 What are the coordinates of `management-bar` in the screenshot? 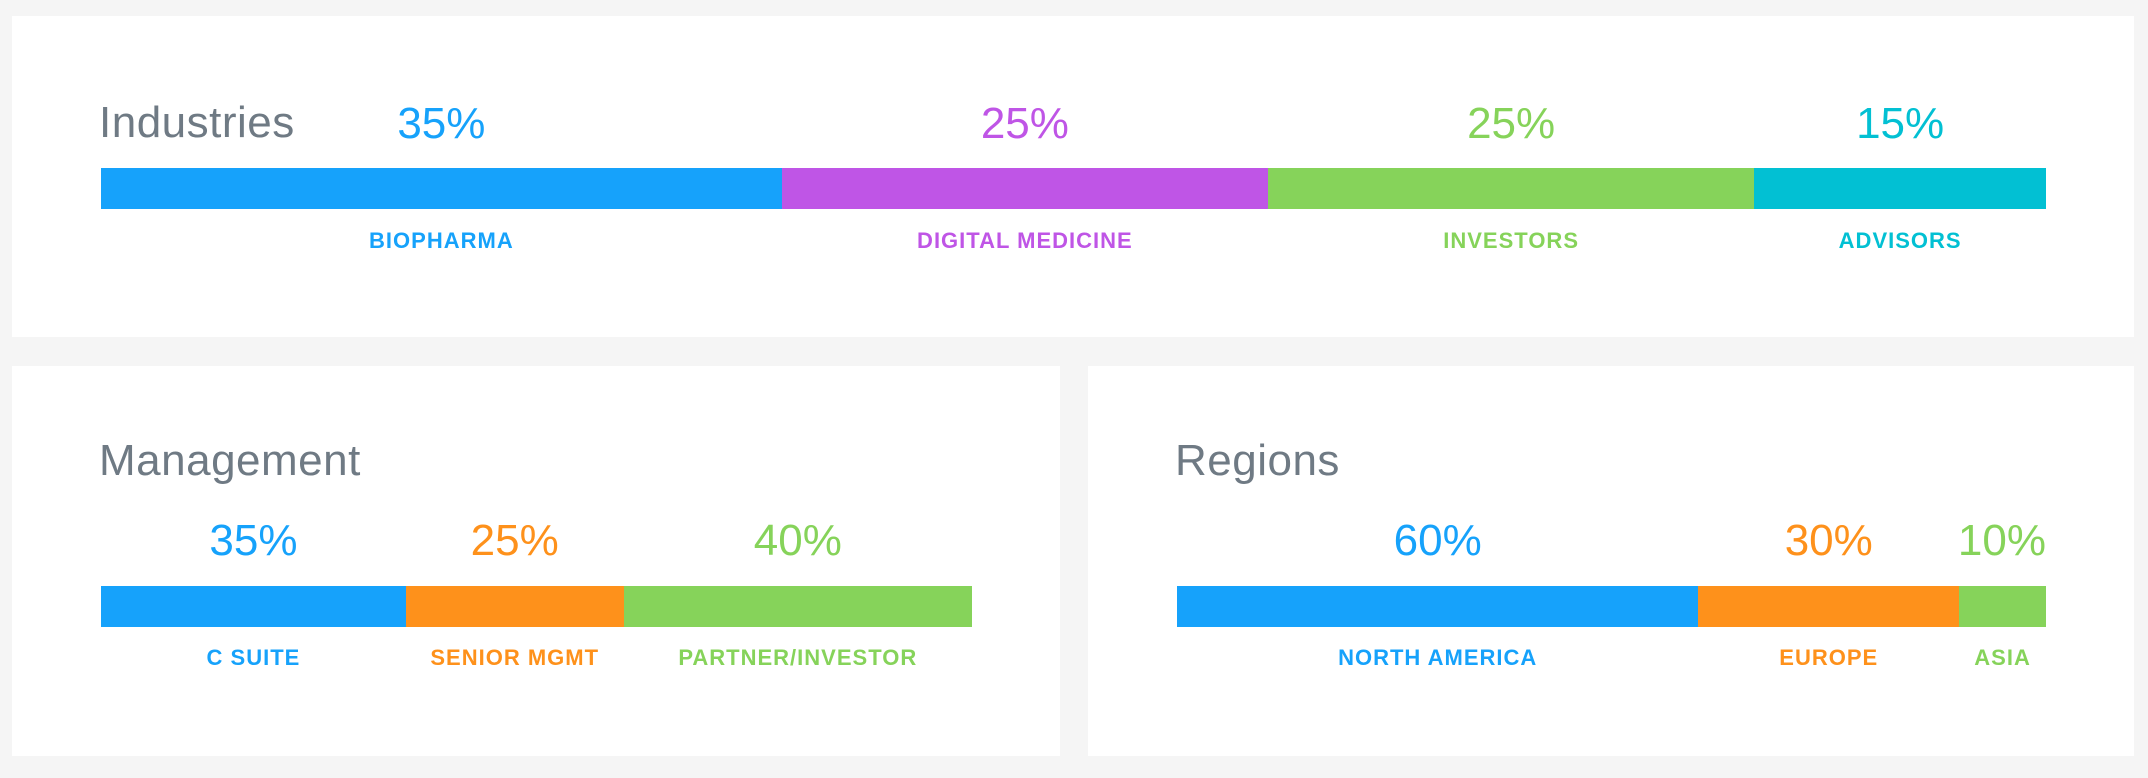 It's located at (536, 606).